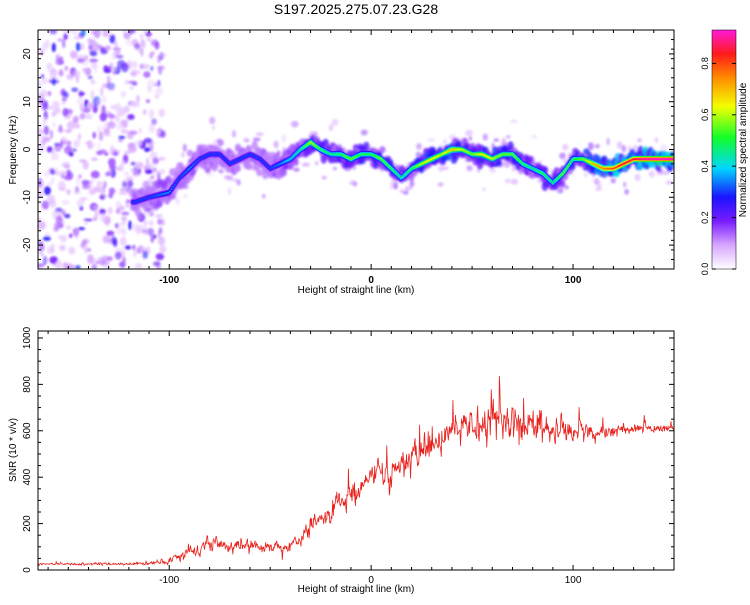  I want to click on colorbar-tick-label: 0.8, so click(705, 63).